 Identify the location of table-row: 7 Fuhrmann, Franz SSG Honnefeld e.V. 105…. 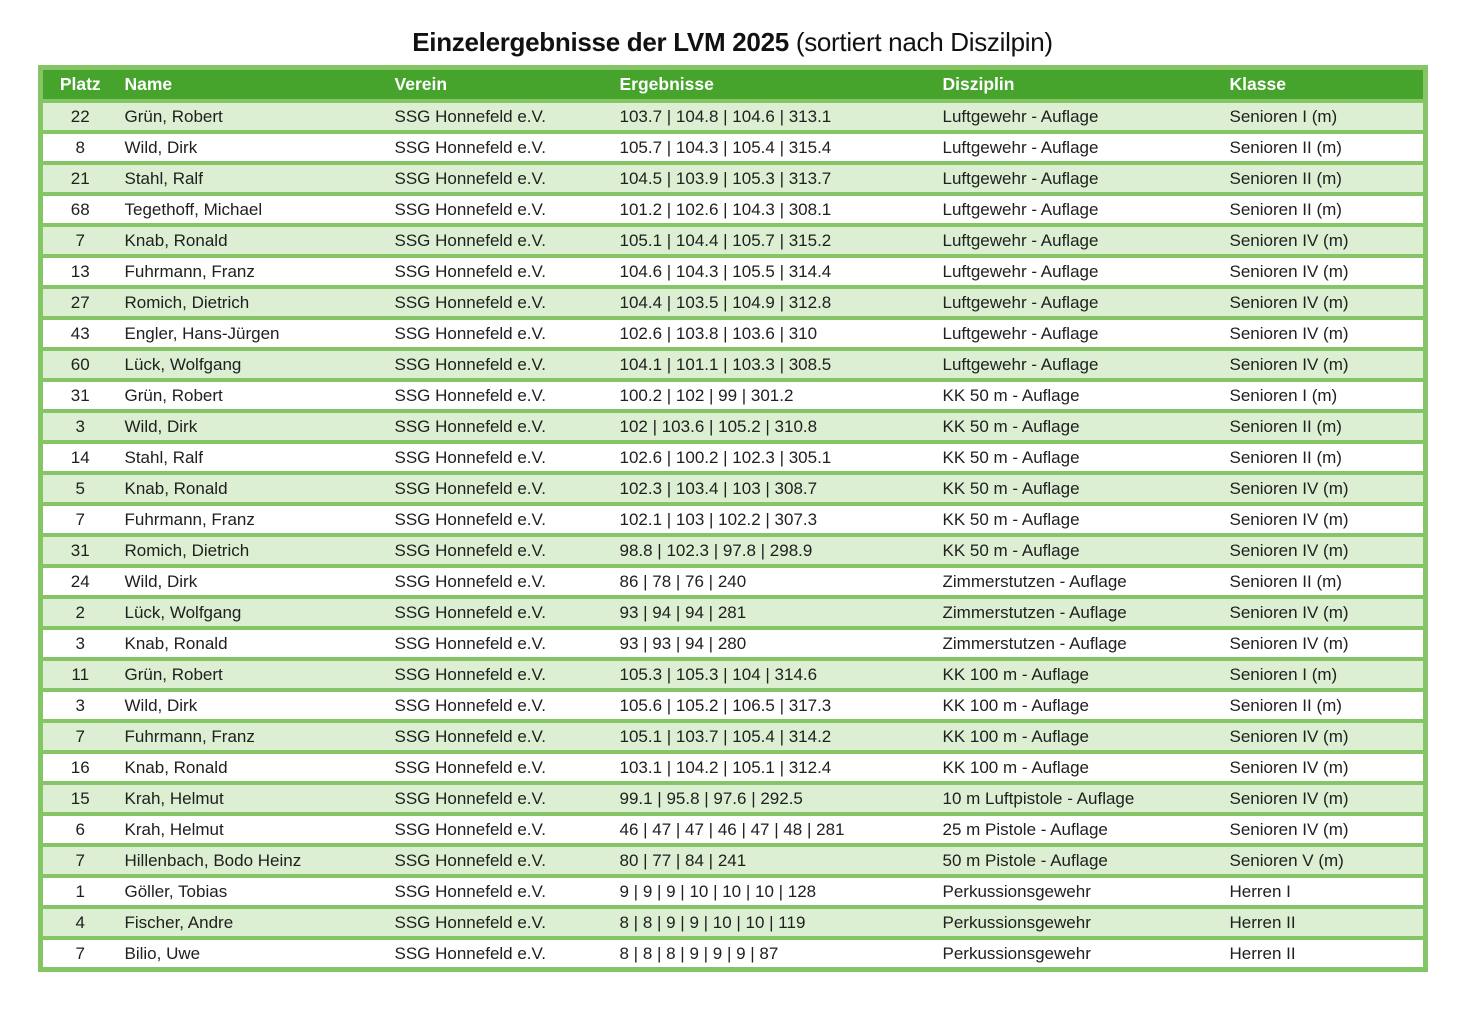
(733, 737).